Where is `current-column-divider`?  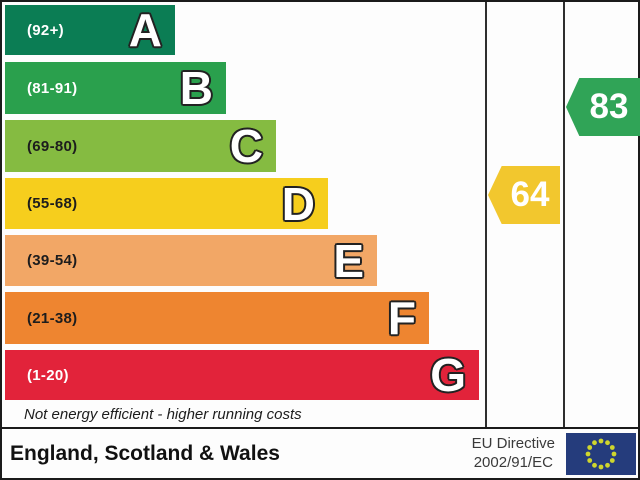 current-column-divider is located at coordinates (486, 215).